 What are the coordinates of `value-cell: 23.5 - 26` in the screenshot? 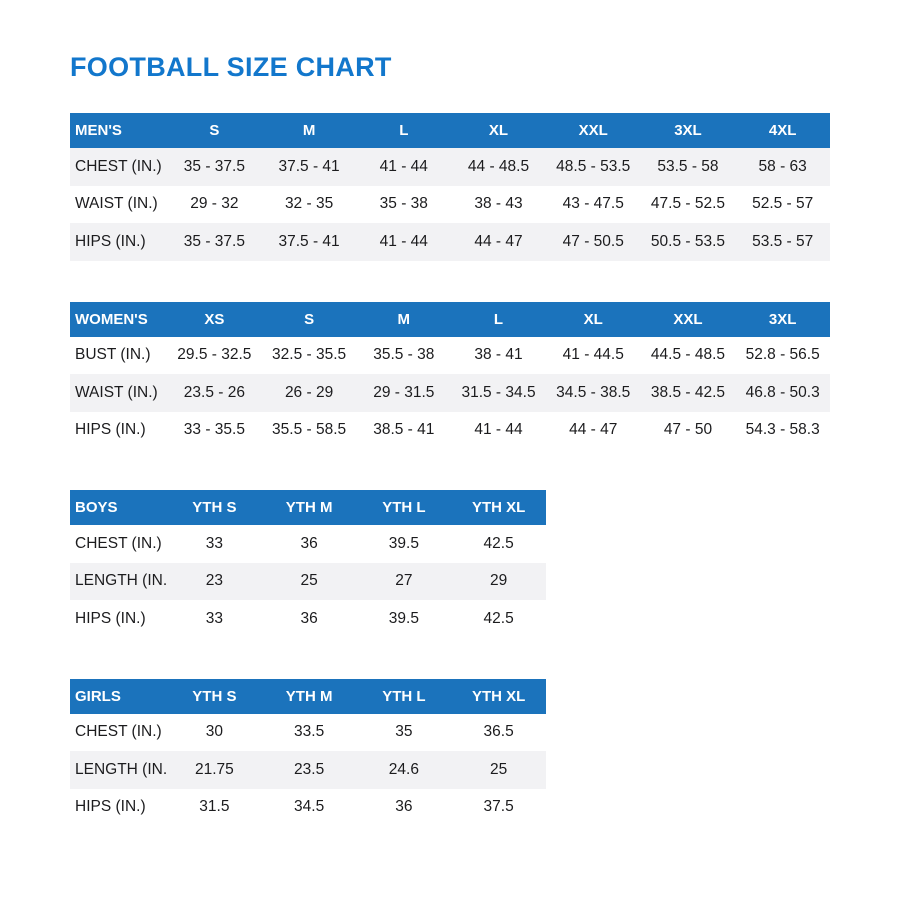 It's located at (214, 392).